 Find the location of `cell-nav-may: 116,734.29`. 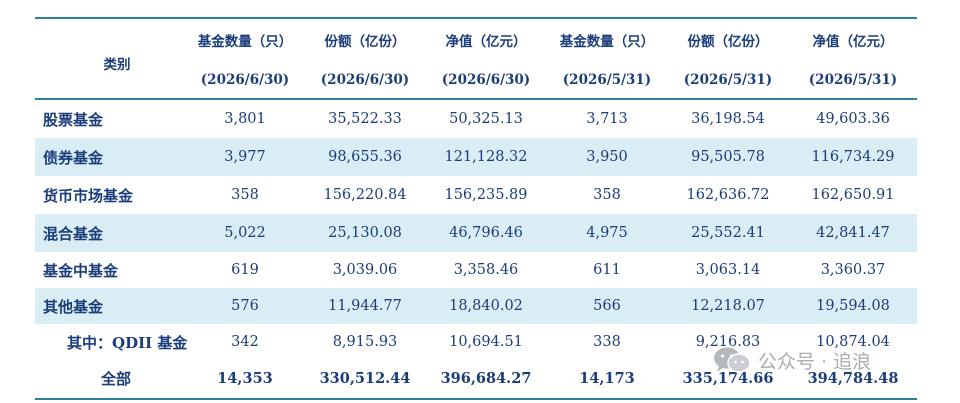

cell-nav-may: 116,734.29 is located at coordinates (853, 157).